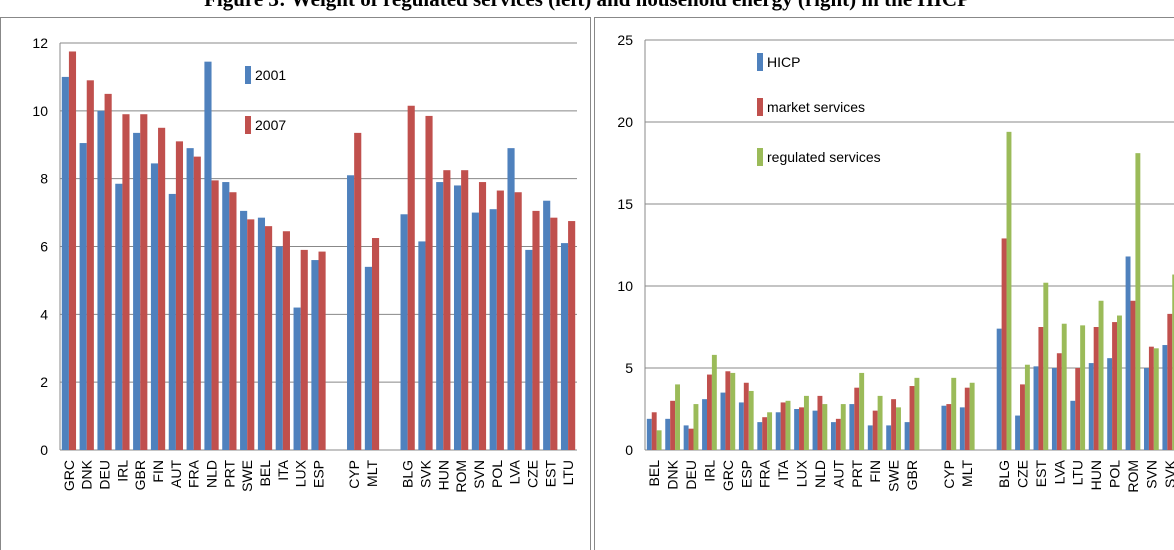  What do you see at coordinates (625, 204) in the screenshot?
I see `y-tick-label: 15` at bounding box center [625, 204].